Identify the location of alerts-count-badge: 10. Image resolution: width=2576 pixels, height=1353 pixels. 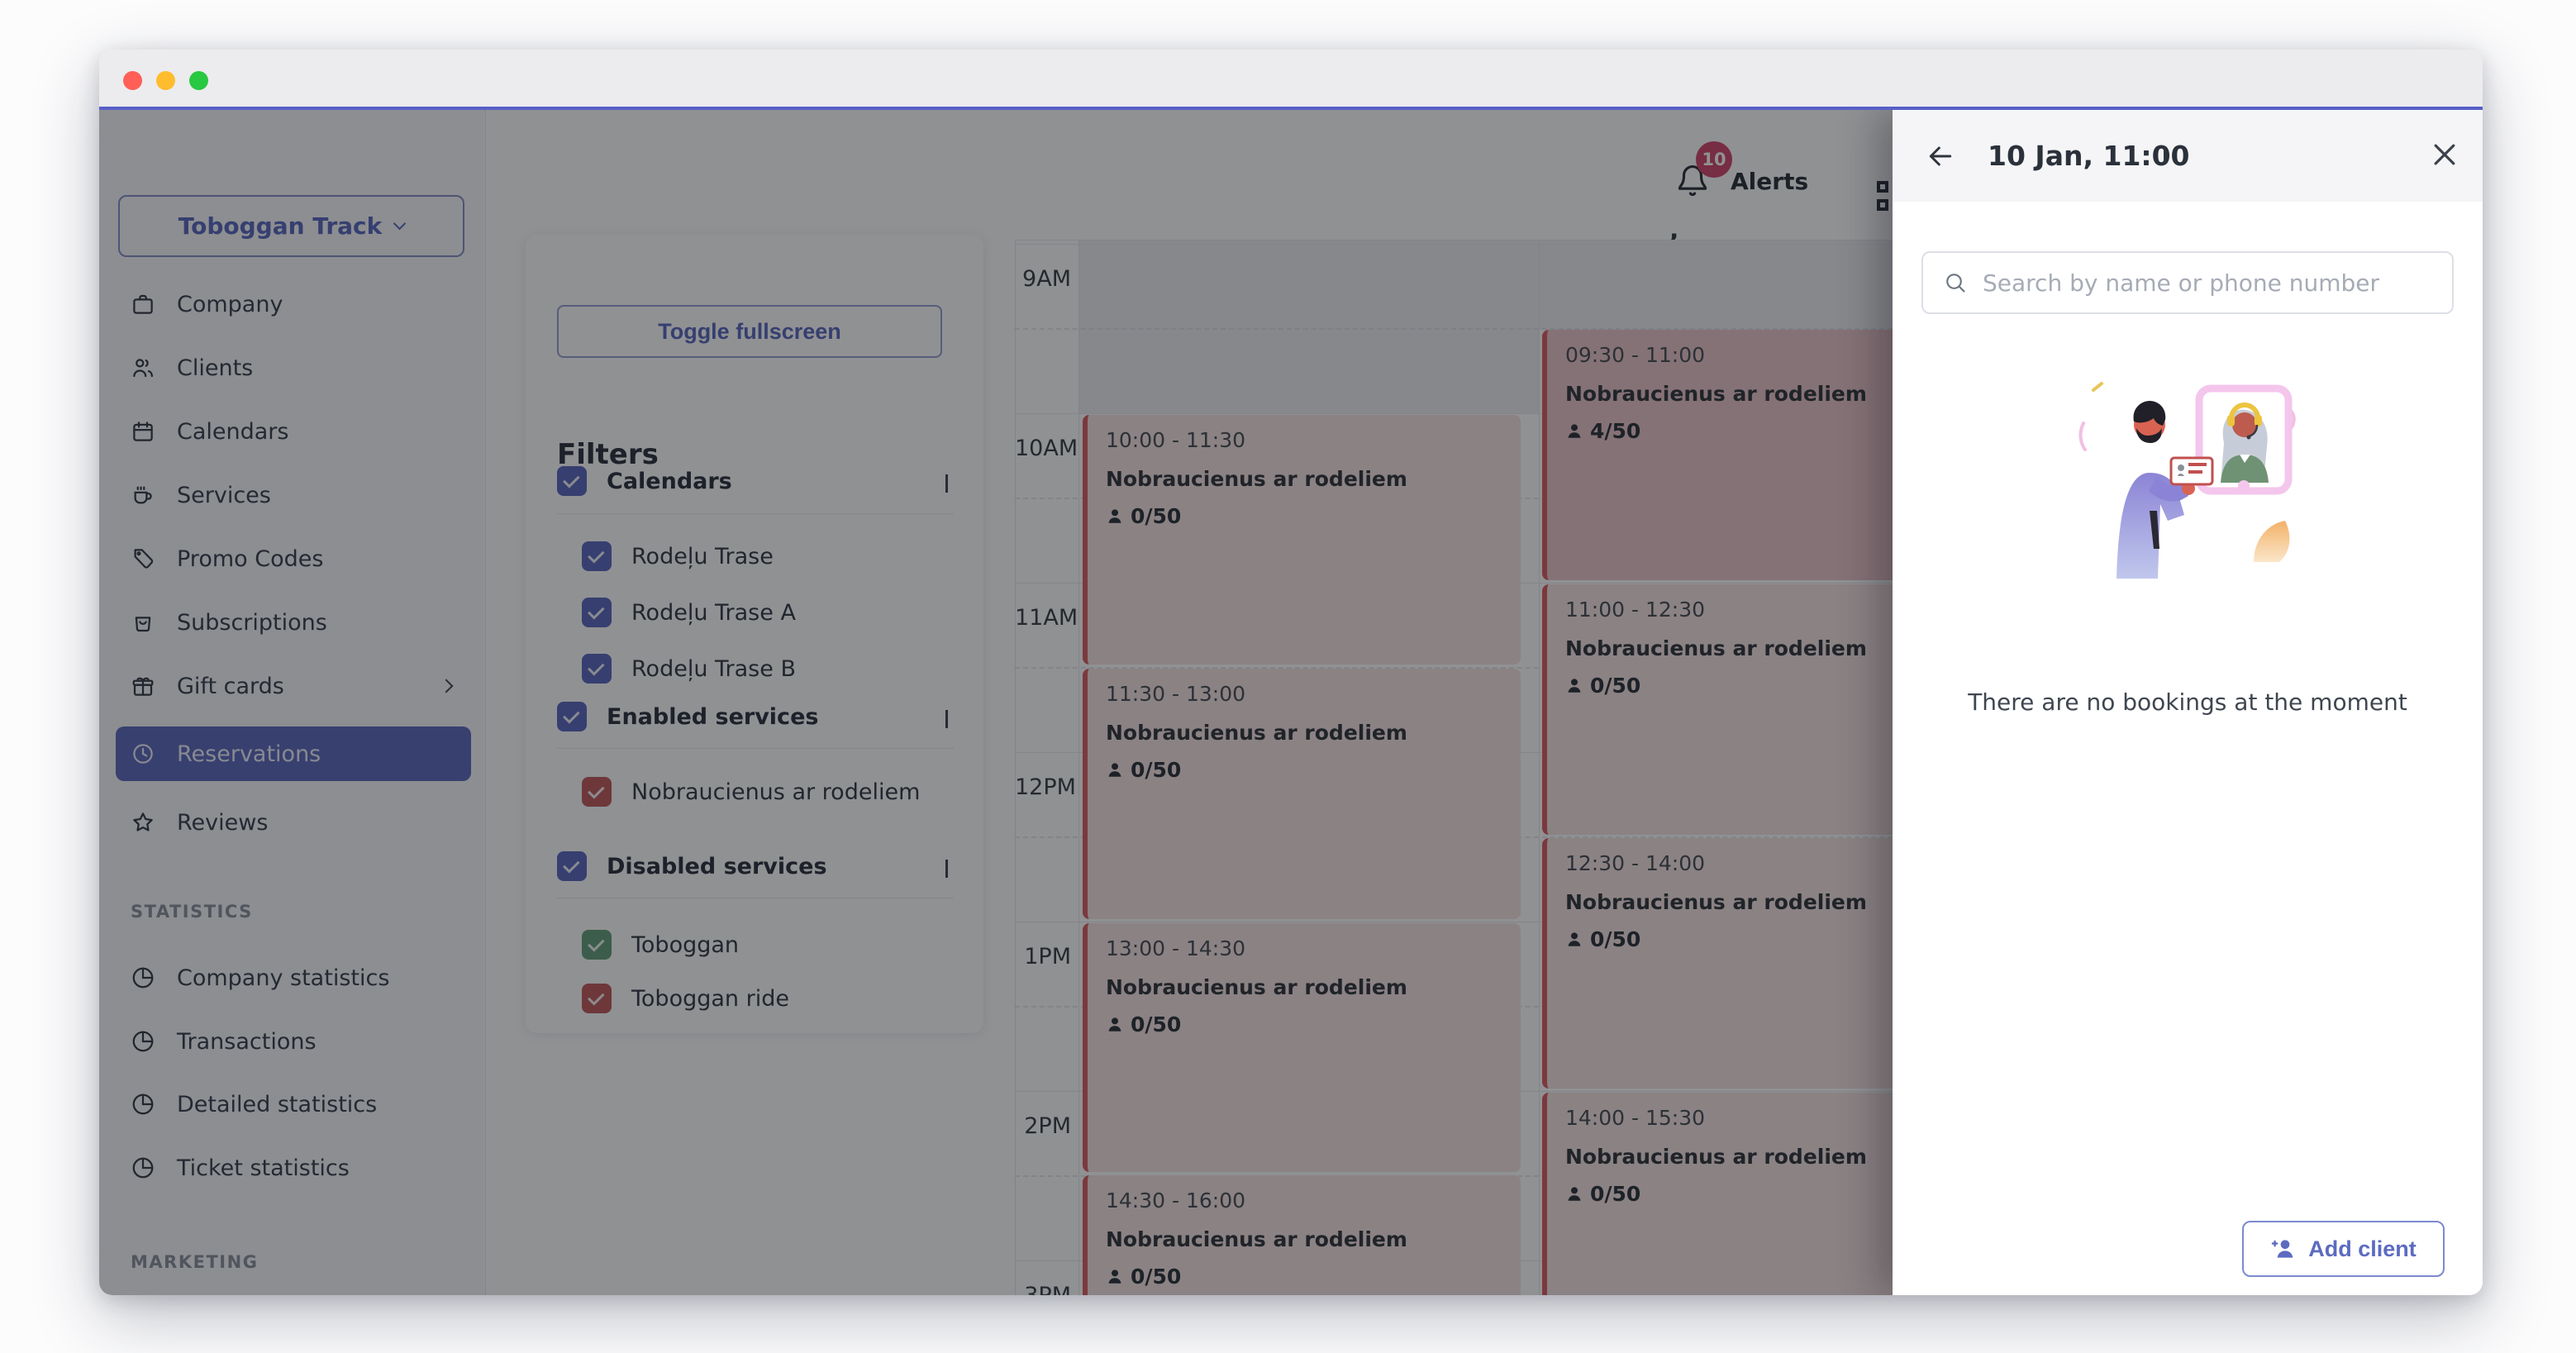
(1714, 160).